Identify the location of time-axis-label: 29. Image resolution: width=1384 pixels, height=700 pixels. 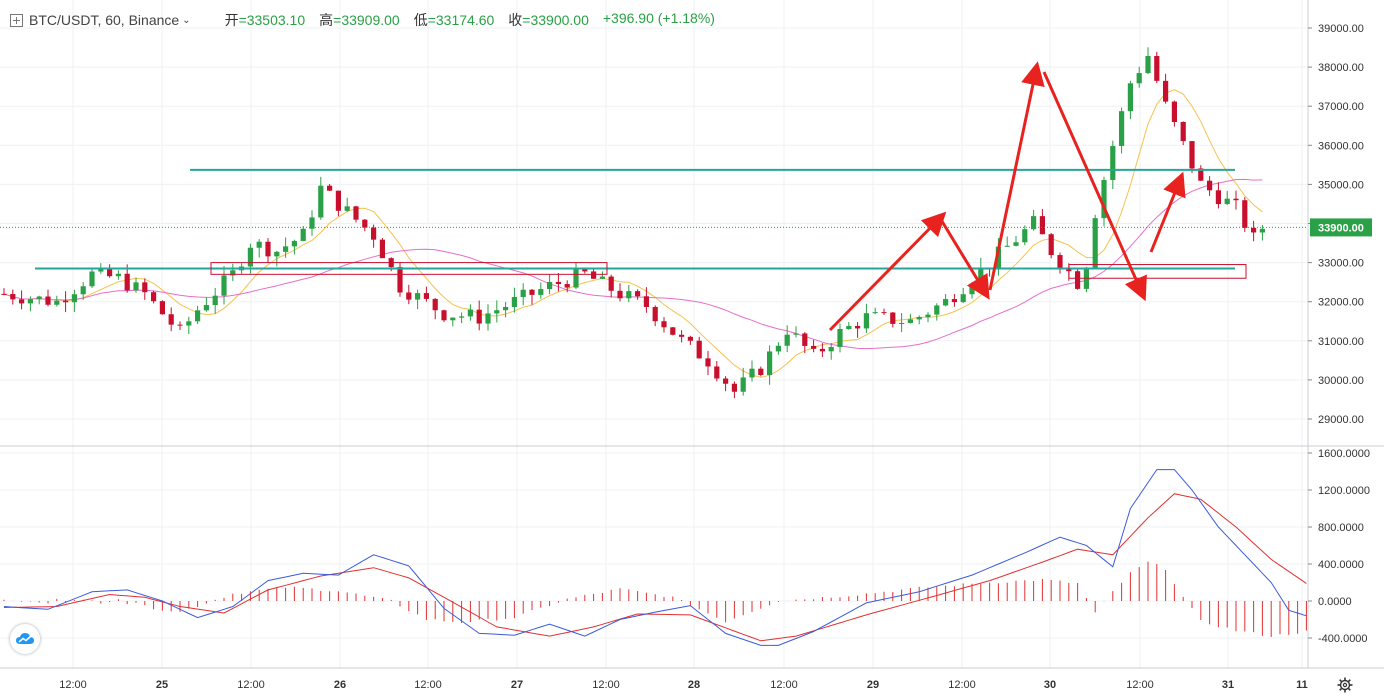
(873, 685).